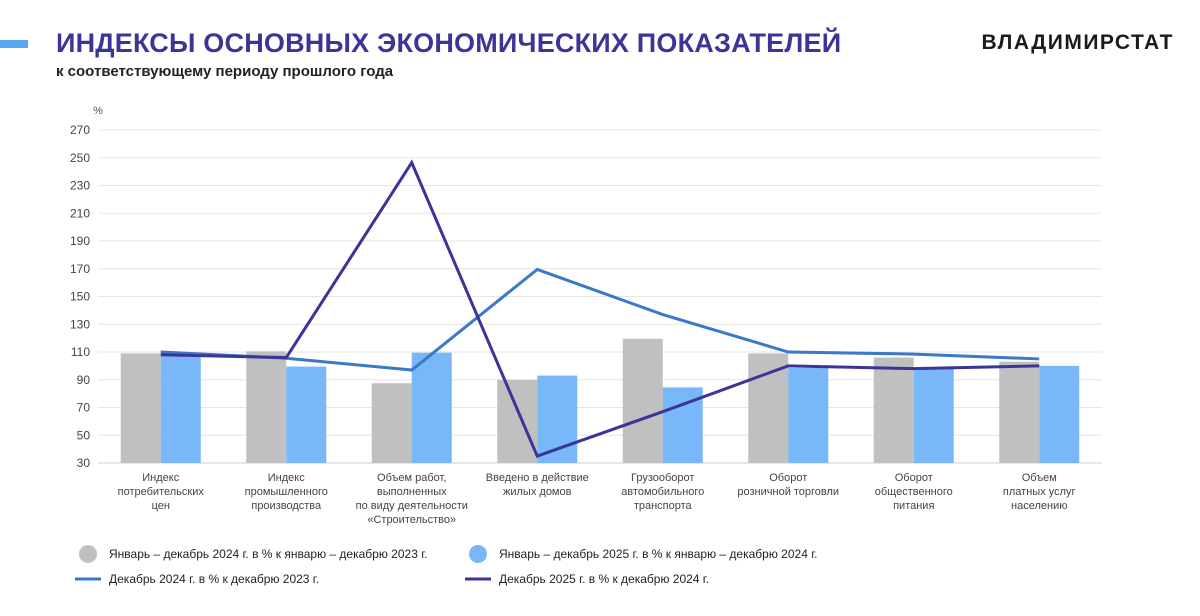 This screenshot has width=1200, height=616. Describe the element at coordinates (214, 579) in the screenshot. I see `legend-label-series3: Декабрь 2024 г. в % к декабрю 2023 г.` at that location.